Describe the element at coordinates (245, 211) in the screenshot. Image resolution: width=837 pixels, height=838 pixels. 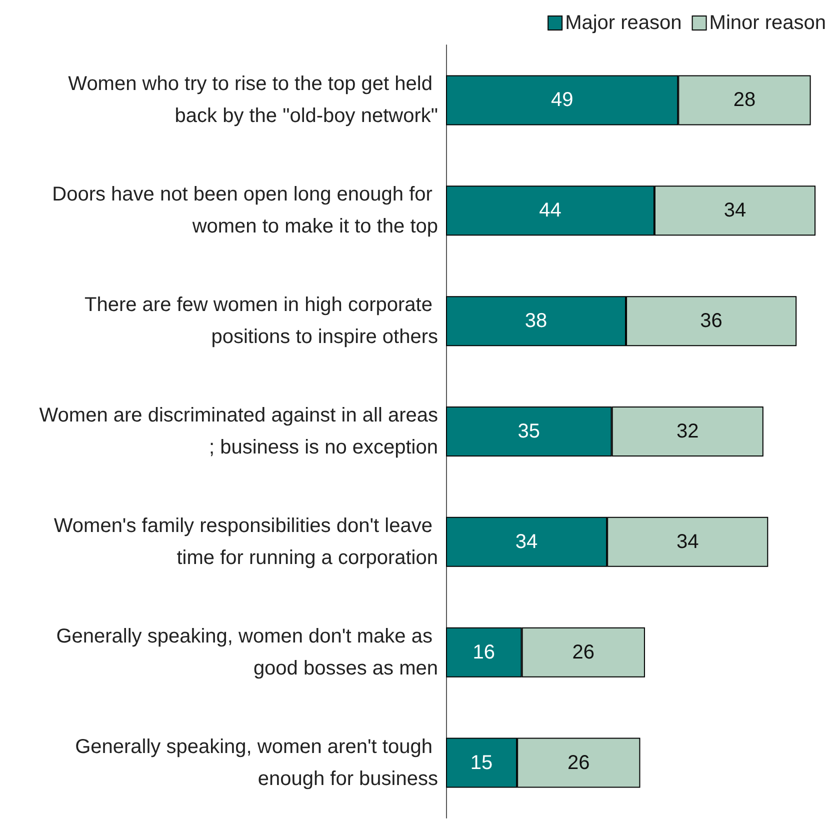
I see `y-tick-label: Doors have not been open long enough for women to make it to the top` at that location.